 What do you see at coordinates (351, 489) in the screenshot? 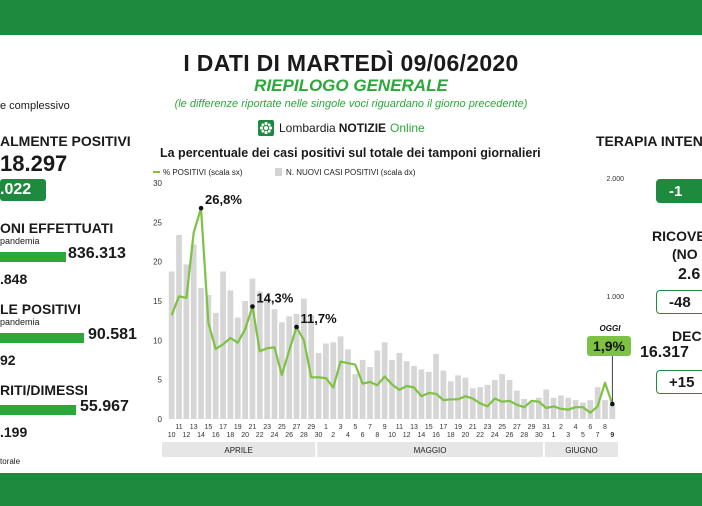
I see `bottom-bar` at bounding box center [351, 489].